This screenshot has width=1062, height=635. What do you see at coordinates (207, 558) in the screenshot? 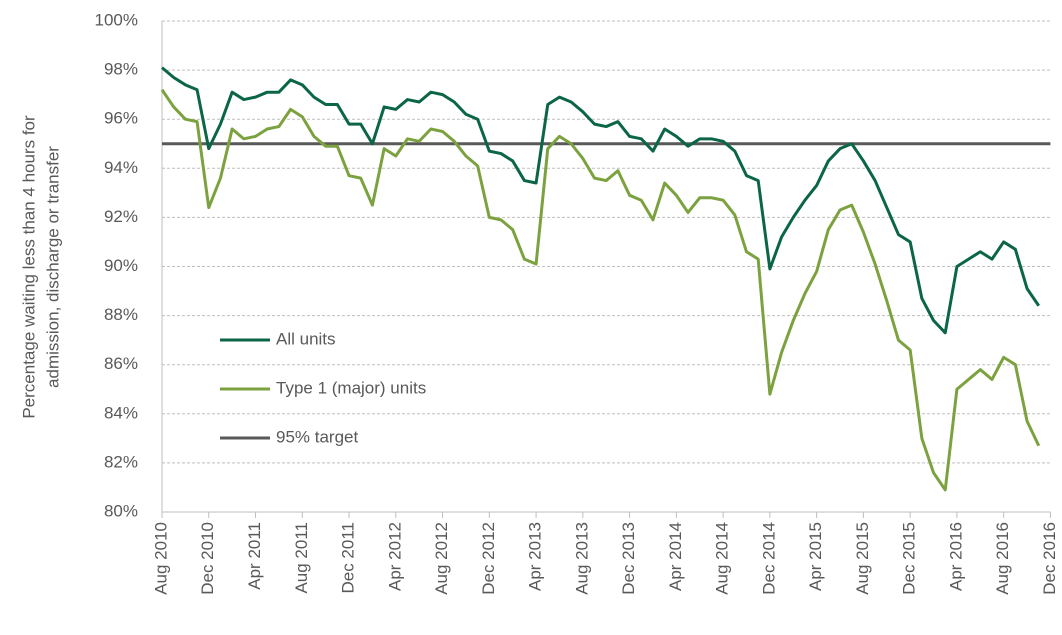
I see `x-tick-label: Dec 2010` at bounding box center [207, 558].